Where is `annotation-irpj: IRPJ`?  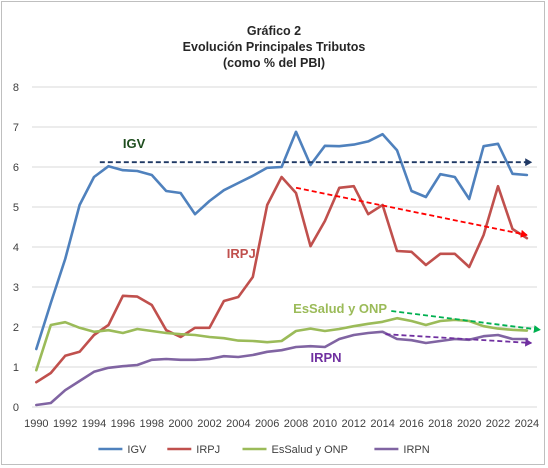 annotation-irpj: IRPJ is located at coordinates (241, 253).